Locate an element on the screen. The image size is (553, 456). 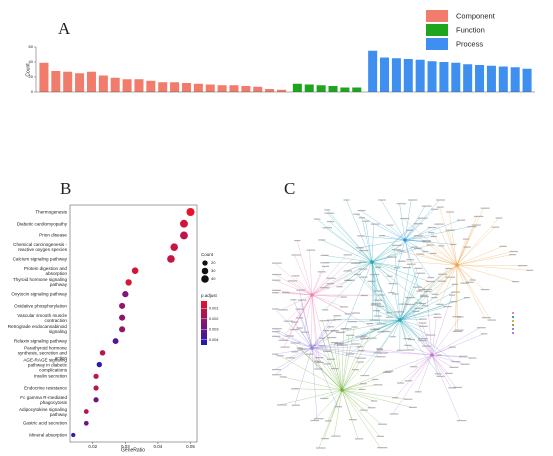
panel-label: A is located at coordinates (64, 28).